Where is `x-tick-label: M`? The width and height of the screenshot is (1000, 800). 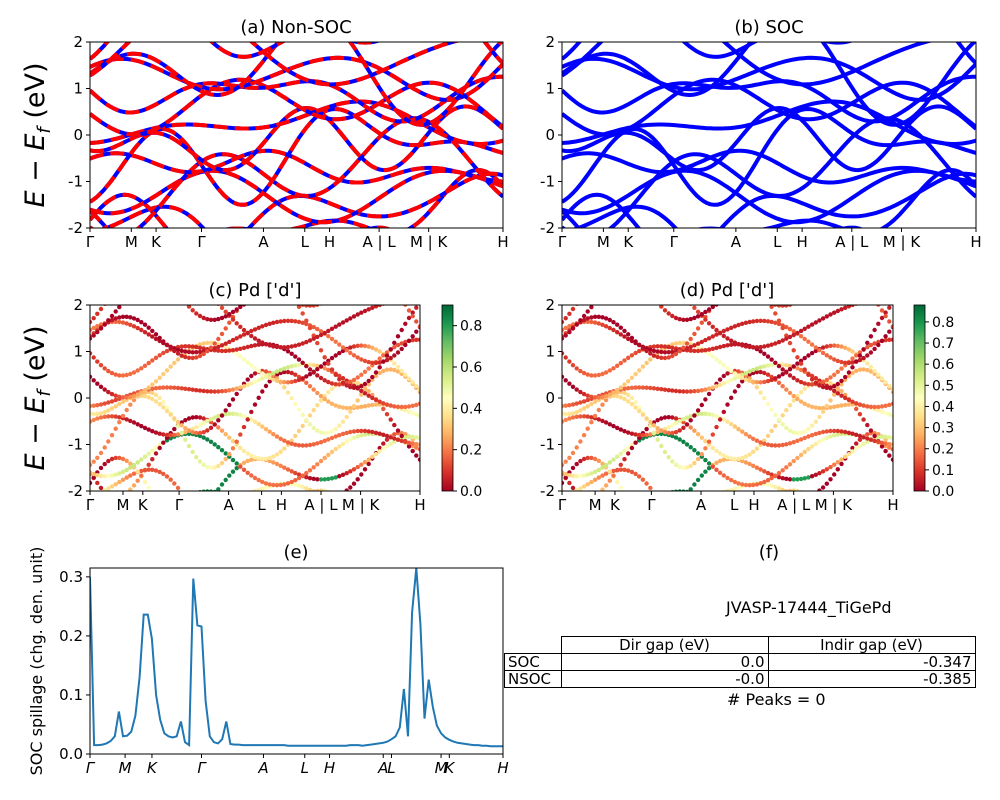 x-tick-label: M is located at coordinates (441, 768).